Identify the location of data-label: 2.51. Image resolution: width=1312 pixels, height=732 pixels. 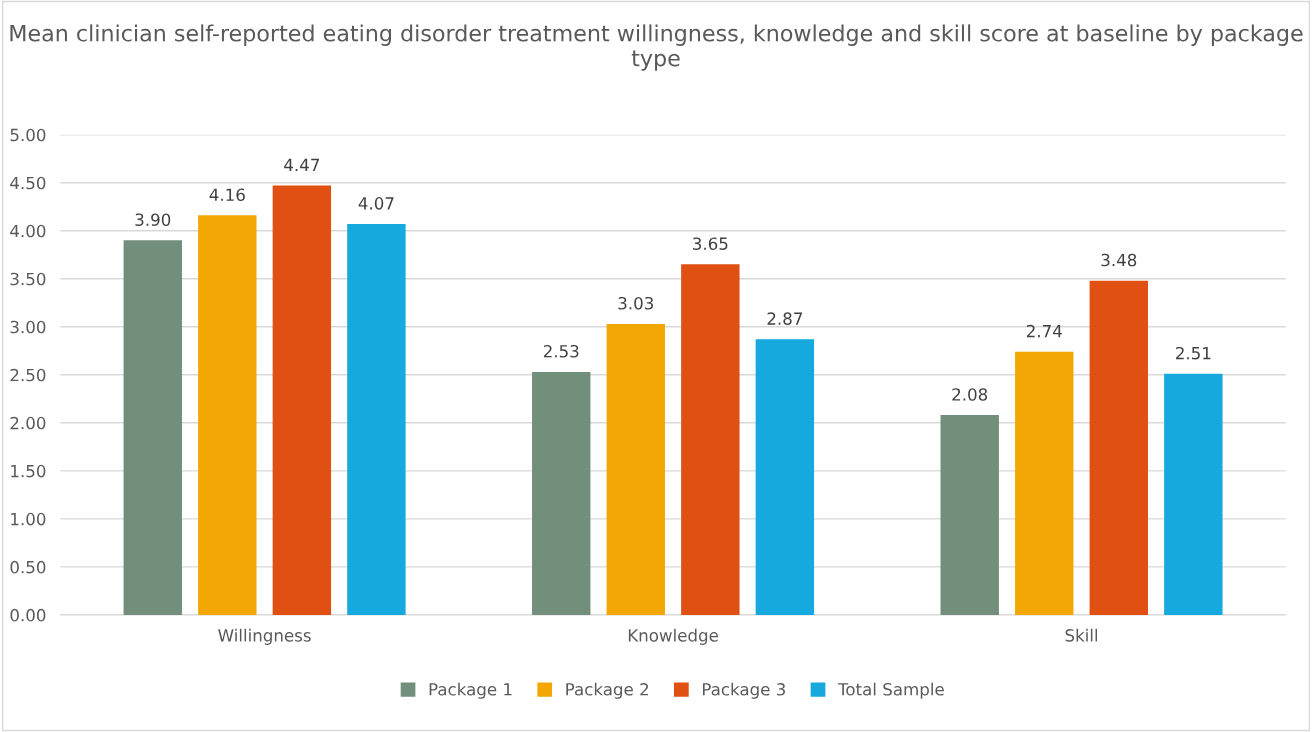
(1193, 353).